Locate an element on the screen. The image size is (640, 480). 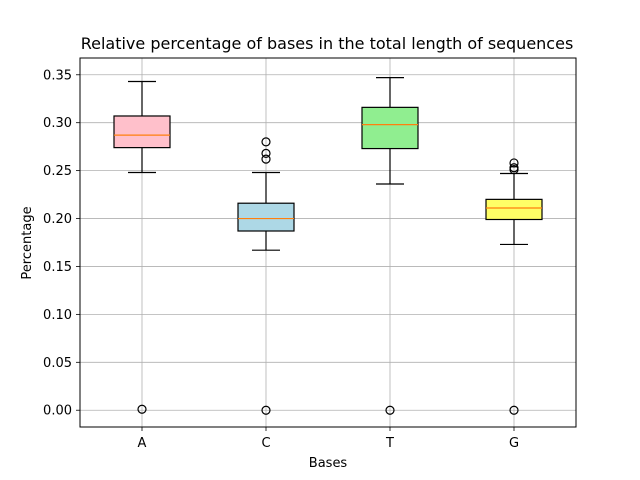
y-tick-label: 0.25 is located at coordinates (57, 171).